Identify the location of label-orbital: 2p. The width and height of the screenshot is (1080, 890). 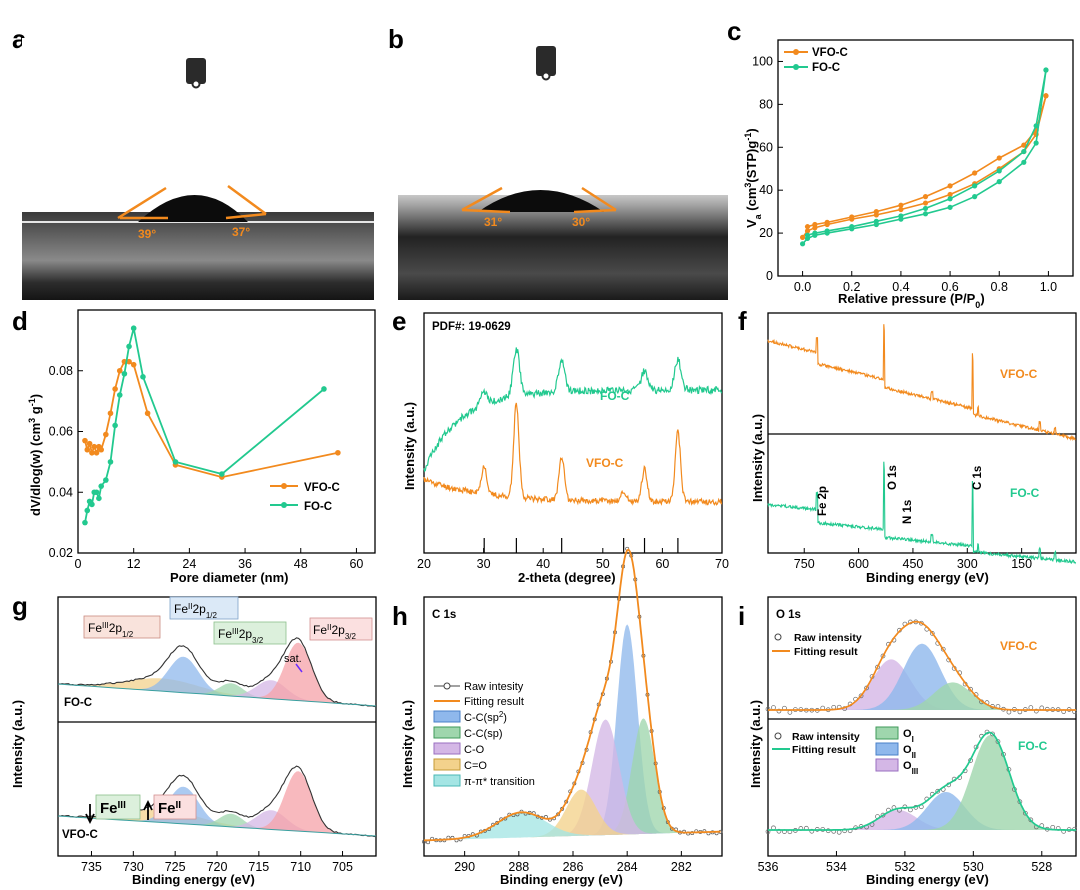
(116, 628).